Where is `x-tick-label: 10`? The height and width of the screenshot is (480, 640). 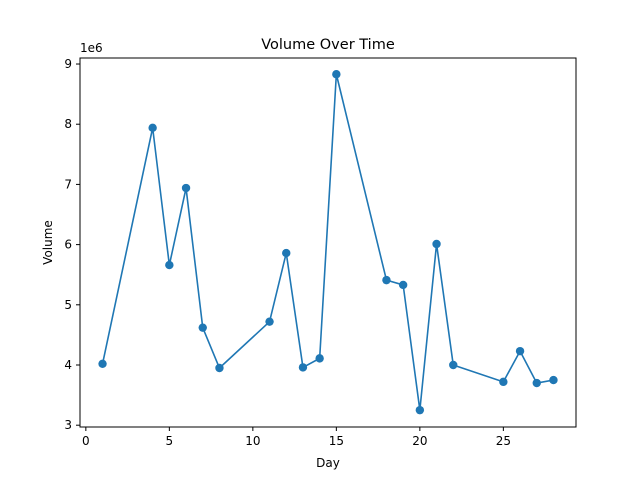 x-tick-label: 10 is located at coordinates (252, 441).